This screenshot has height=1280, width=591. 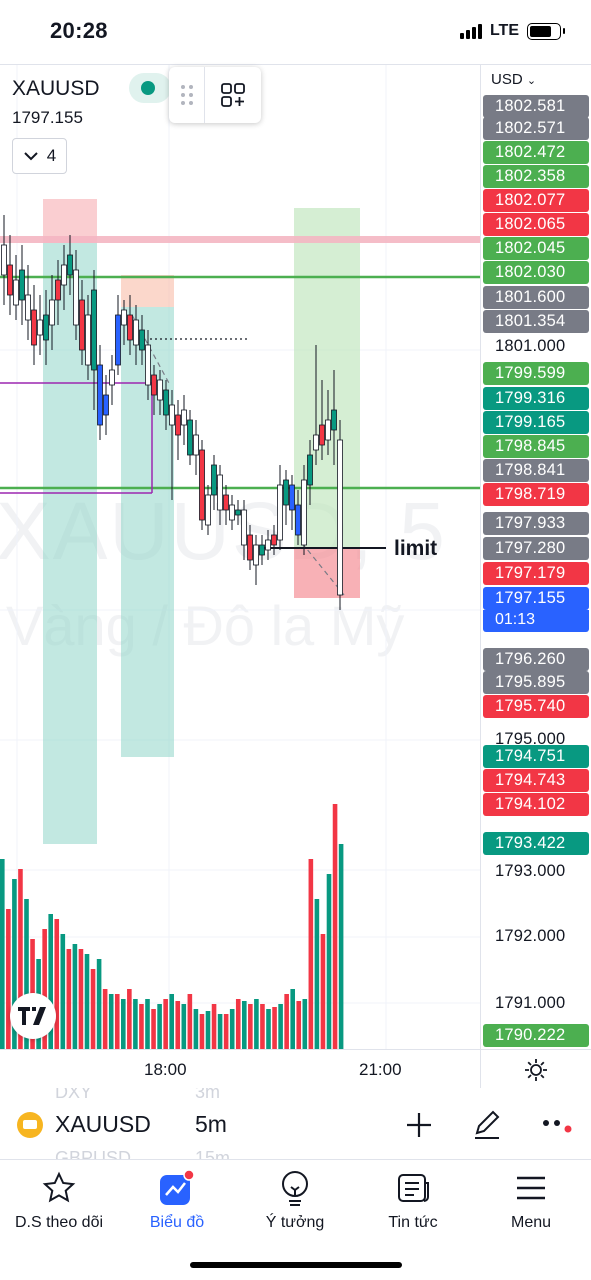 I want to click on price-label: 1802.065, so click(x=536, y=224).